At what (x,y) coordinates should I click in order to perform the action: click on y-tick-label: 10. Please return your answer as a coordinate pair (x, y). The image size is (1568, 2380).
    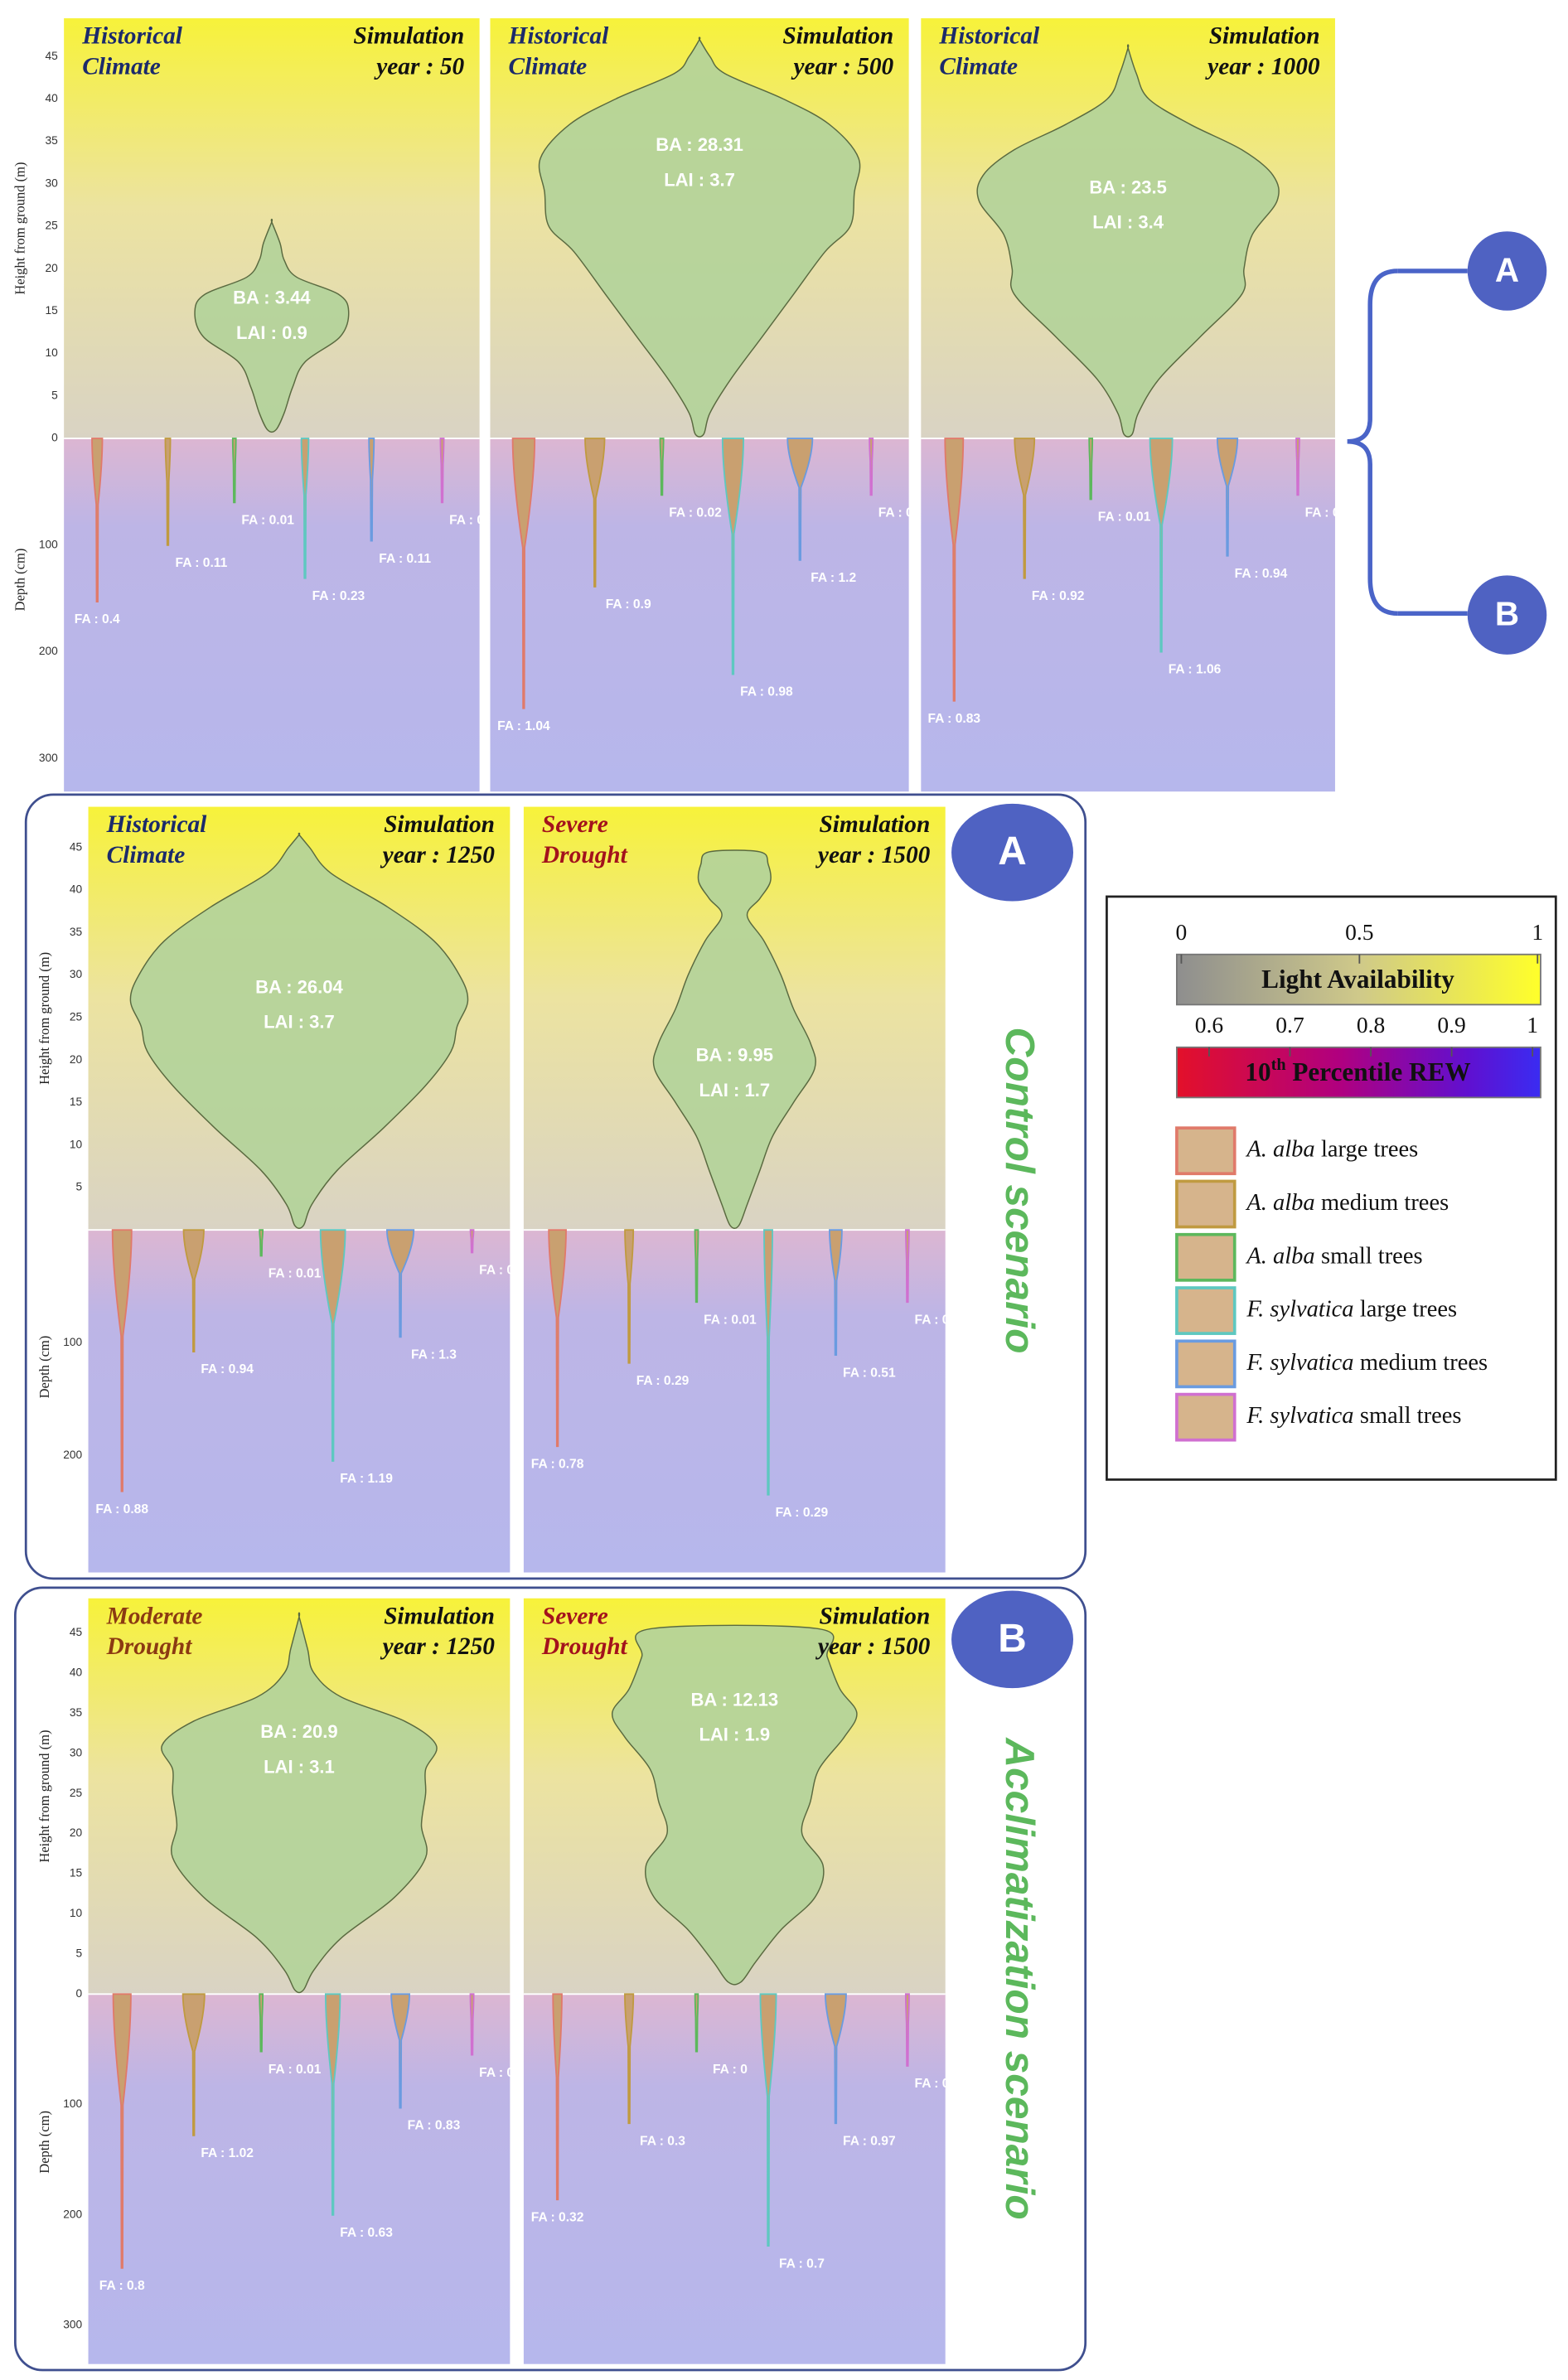
    Looking at the image, I should click on (51, 352).